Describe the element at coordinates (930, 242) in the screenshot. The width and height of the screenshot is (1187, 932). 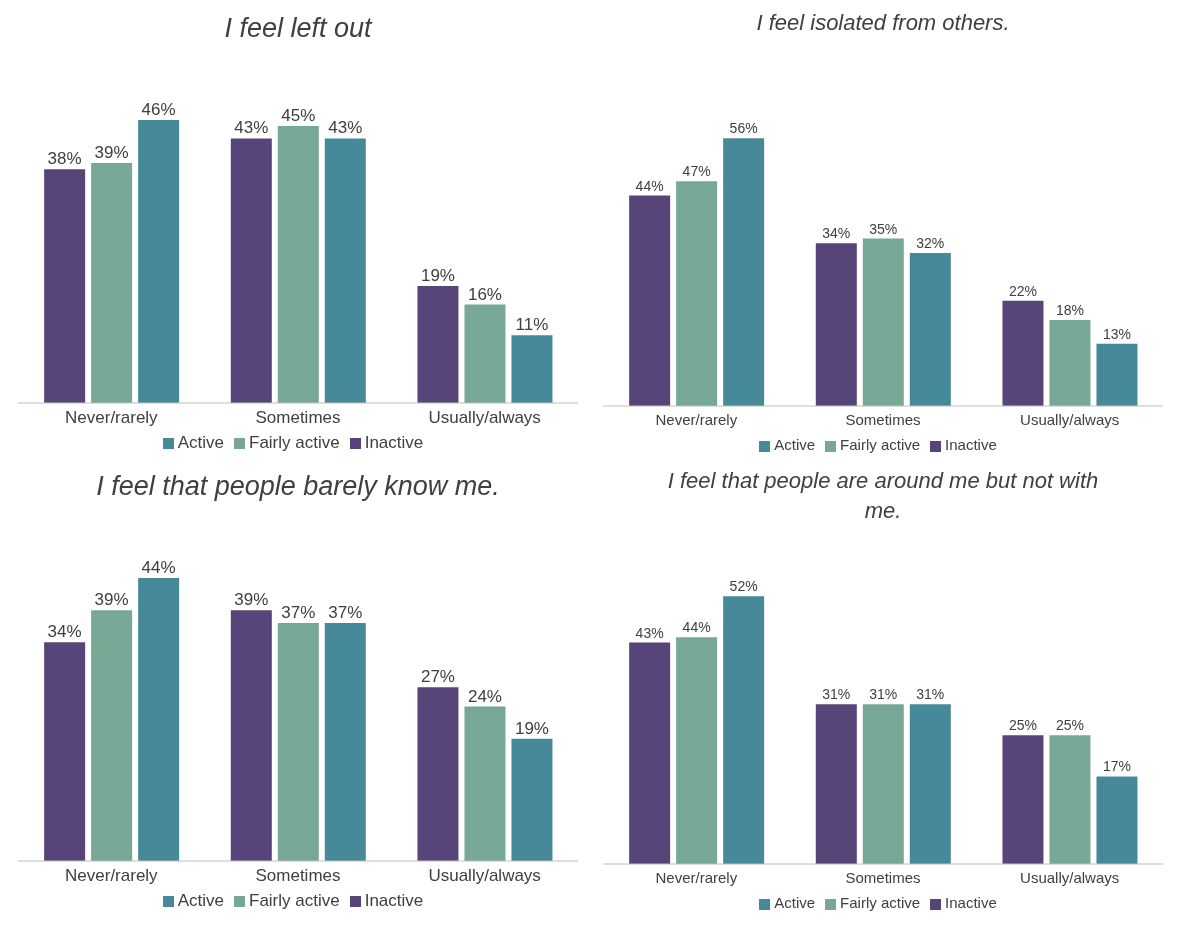
I see `data-label: 32%` at that location.